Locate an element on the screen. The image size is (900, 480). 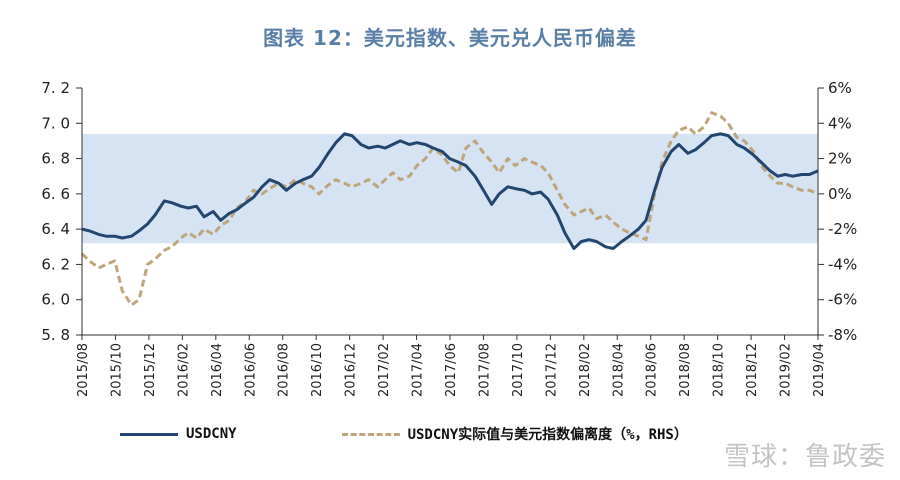
right-tick-label: -8% is located at coordinates (842, 335).